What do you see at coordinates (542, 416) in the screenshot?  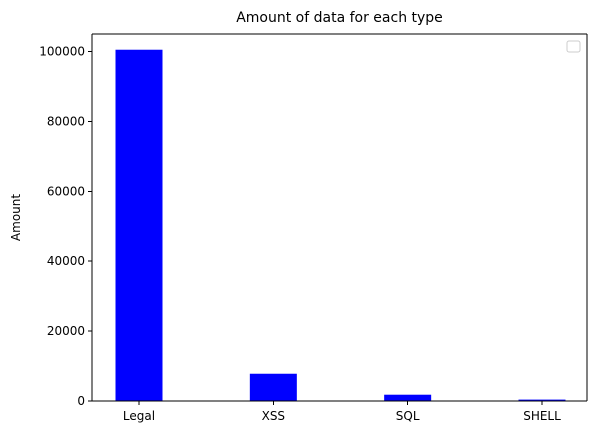 I see `x-tick-label: SHELL` at bounding box center [542, 416].